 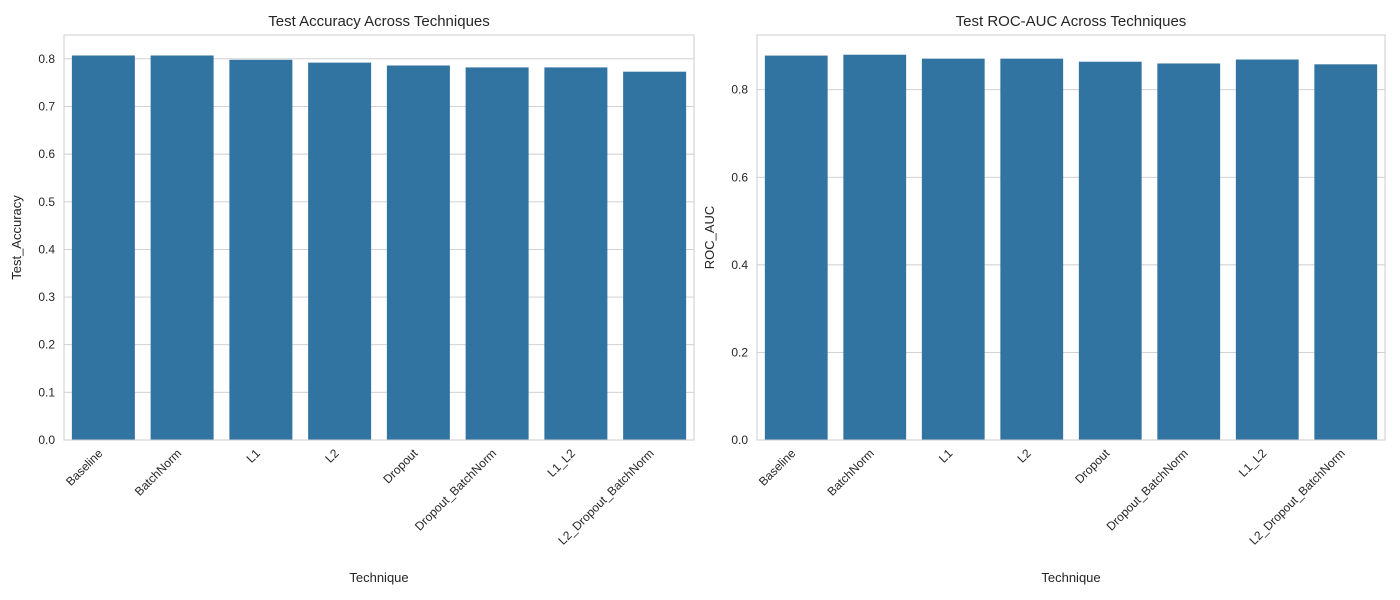 I want to click on y-tick-labels: 0.0 0.2 0.4 0.6 0.8, so click(x=739, y=265).